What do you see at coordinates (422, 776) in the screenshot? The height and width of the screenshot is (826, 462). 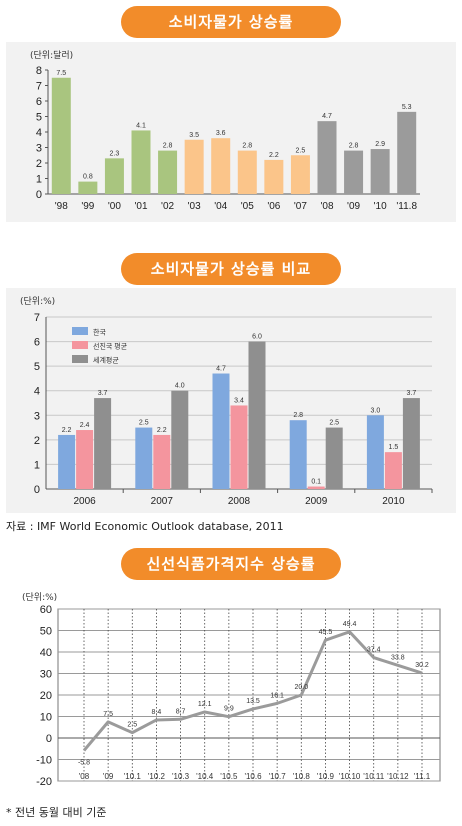 I see `chart3-x-tick-label: '11.1` at bounding box center [422, 776].